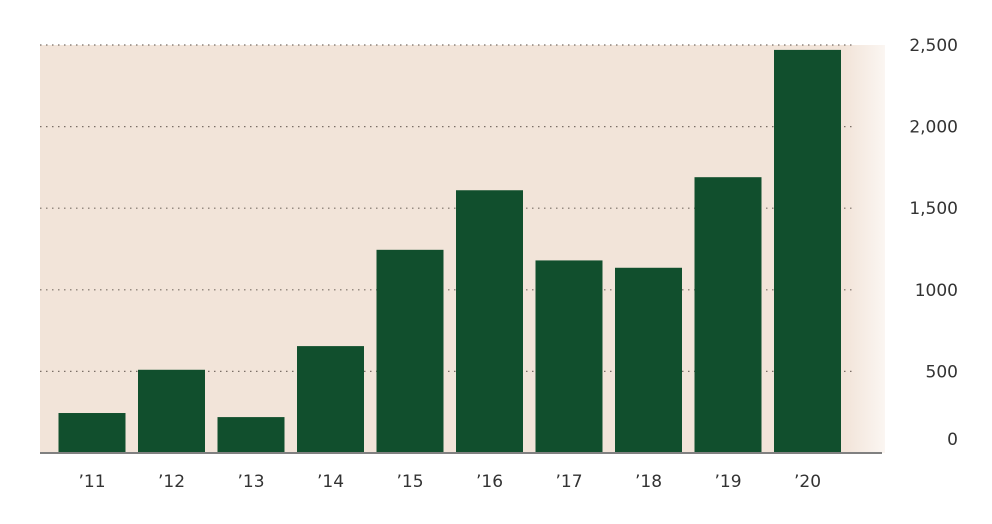  I want to click on y-tick-label: 1,500, so click(933, 209).